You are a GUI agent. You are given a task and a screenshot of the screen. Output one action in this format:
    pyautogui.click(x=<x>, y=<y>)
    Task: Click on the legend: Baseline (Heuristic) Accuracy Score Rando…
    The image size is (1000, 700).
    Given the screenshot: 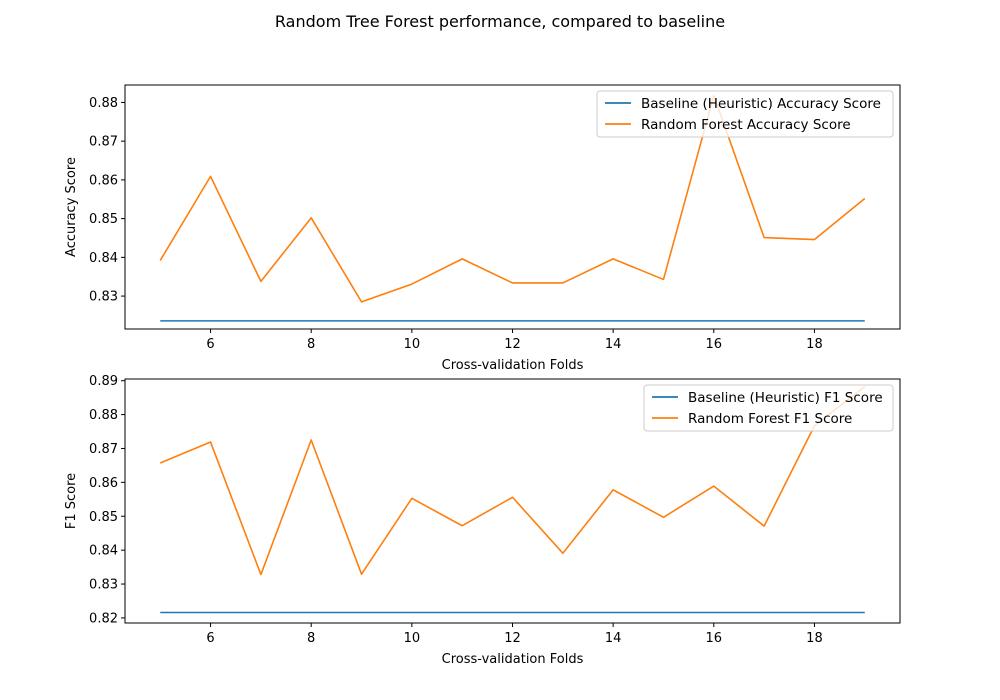 What is the action you would take?
    pyautogui.click(x=745, y=114)
    